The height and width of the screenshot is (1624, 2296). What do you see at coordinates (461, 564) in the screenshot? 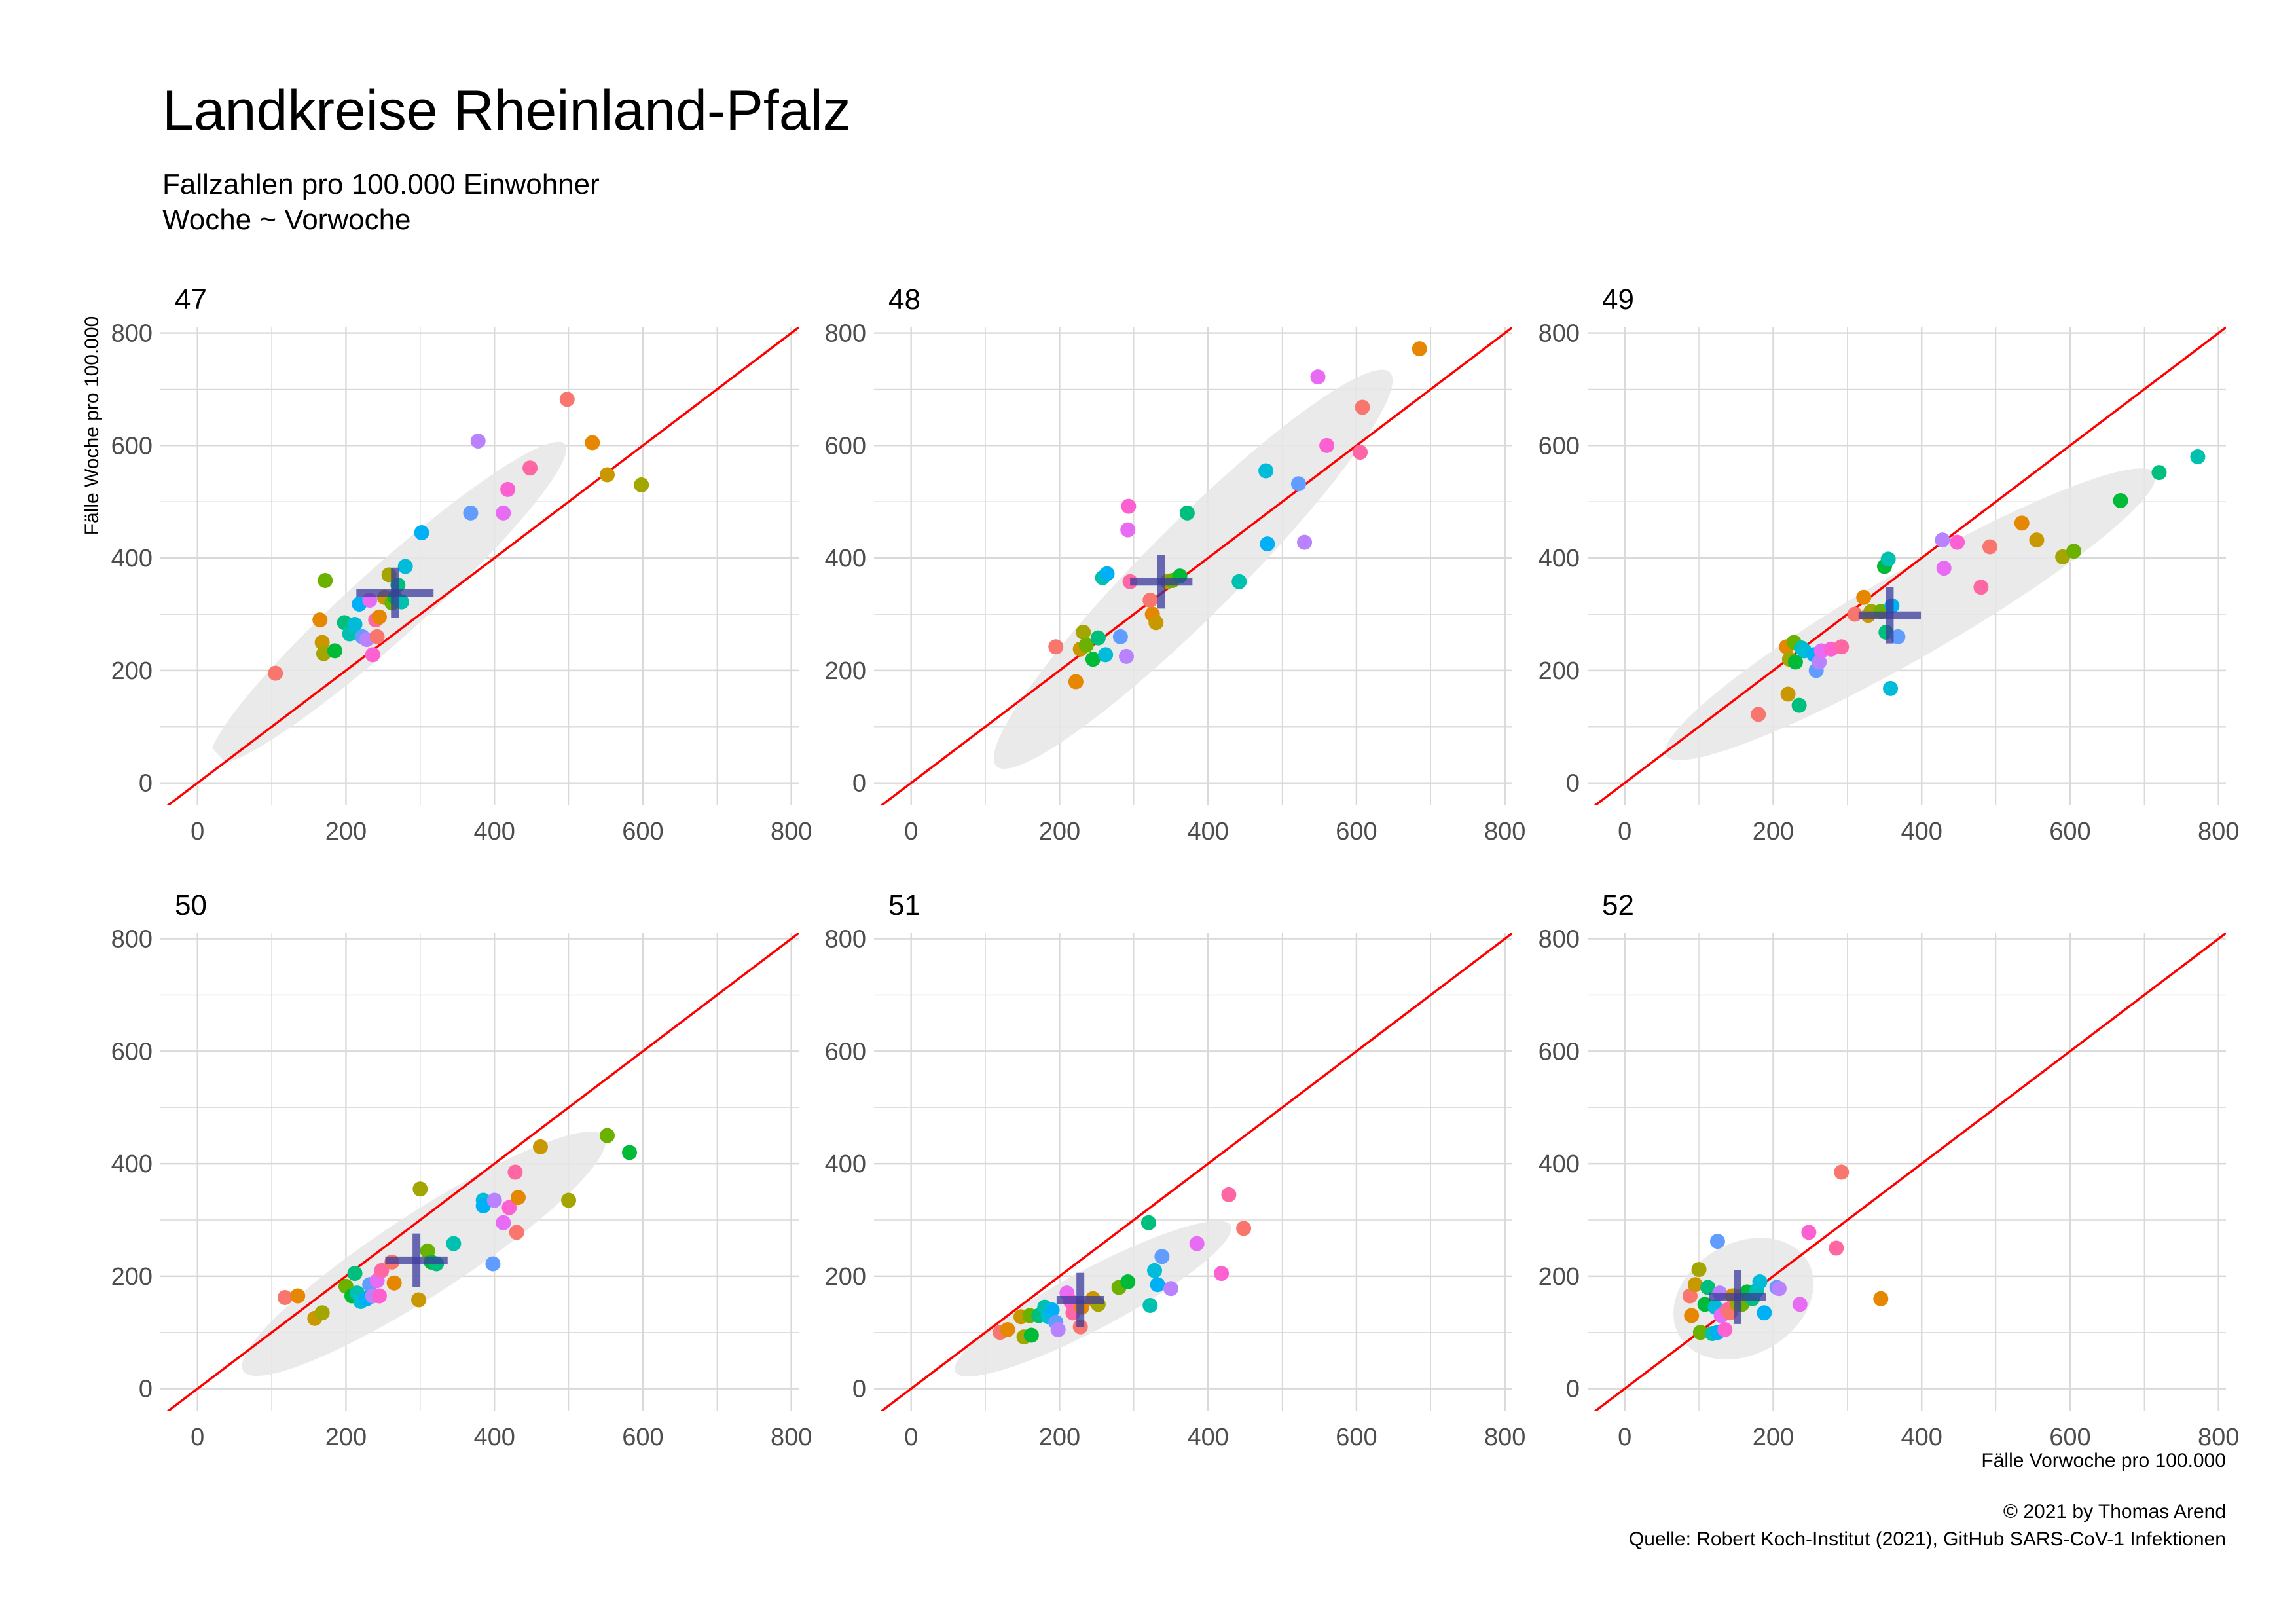
I see `panel-47: 47 0 200 400 600 800 0 200 400 600 800` at bounding box center [461, 564].